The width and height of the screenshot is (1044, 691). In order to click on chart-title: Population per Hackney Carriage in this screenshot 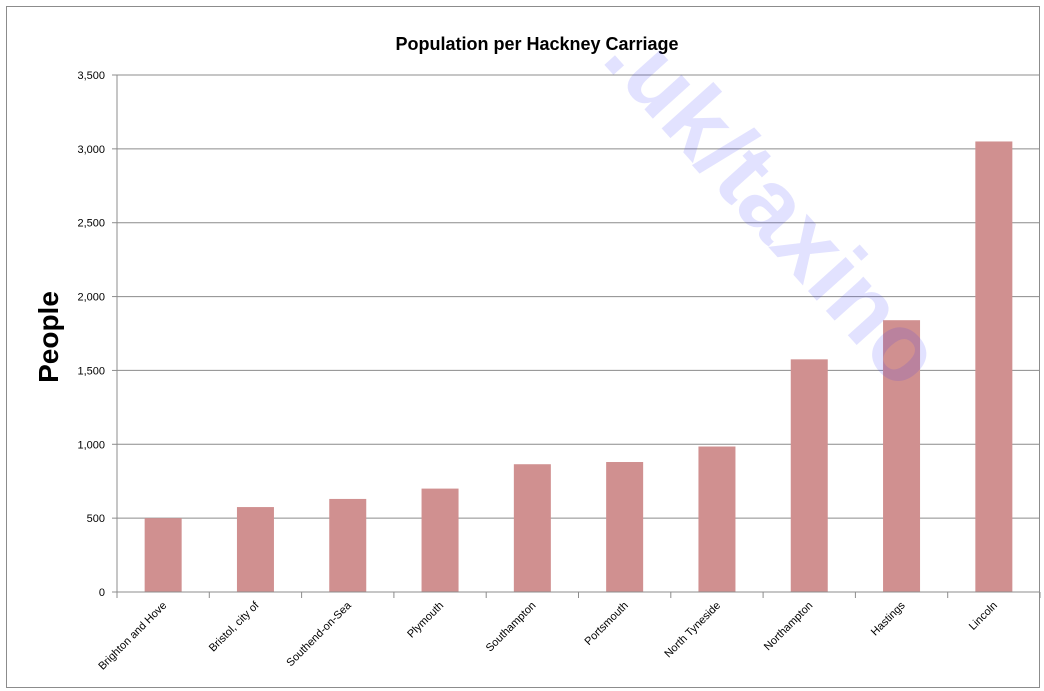, I will do `click(536, 44)`.